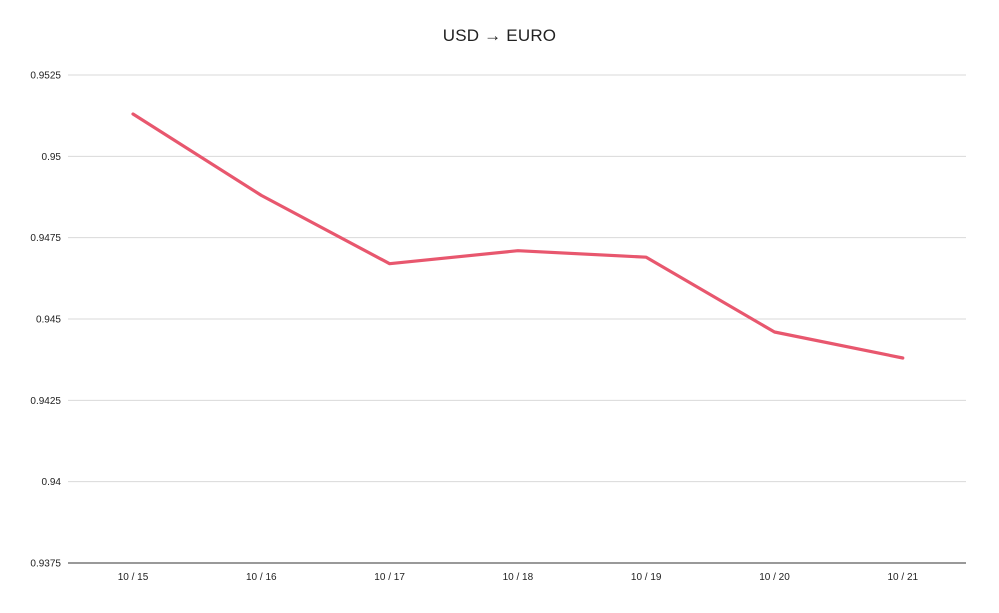  Describe the element at coordinates (52, 482) in the screenshot. I see `y-tick-label: 0.94` at that location.